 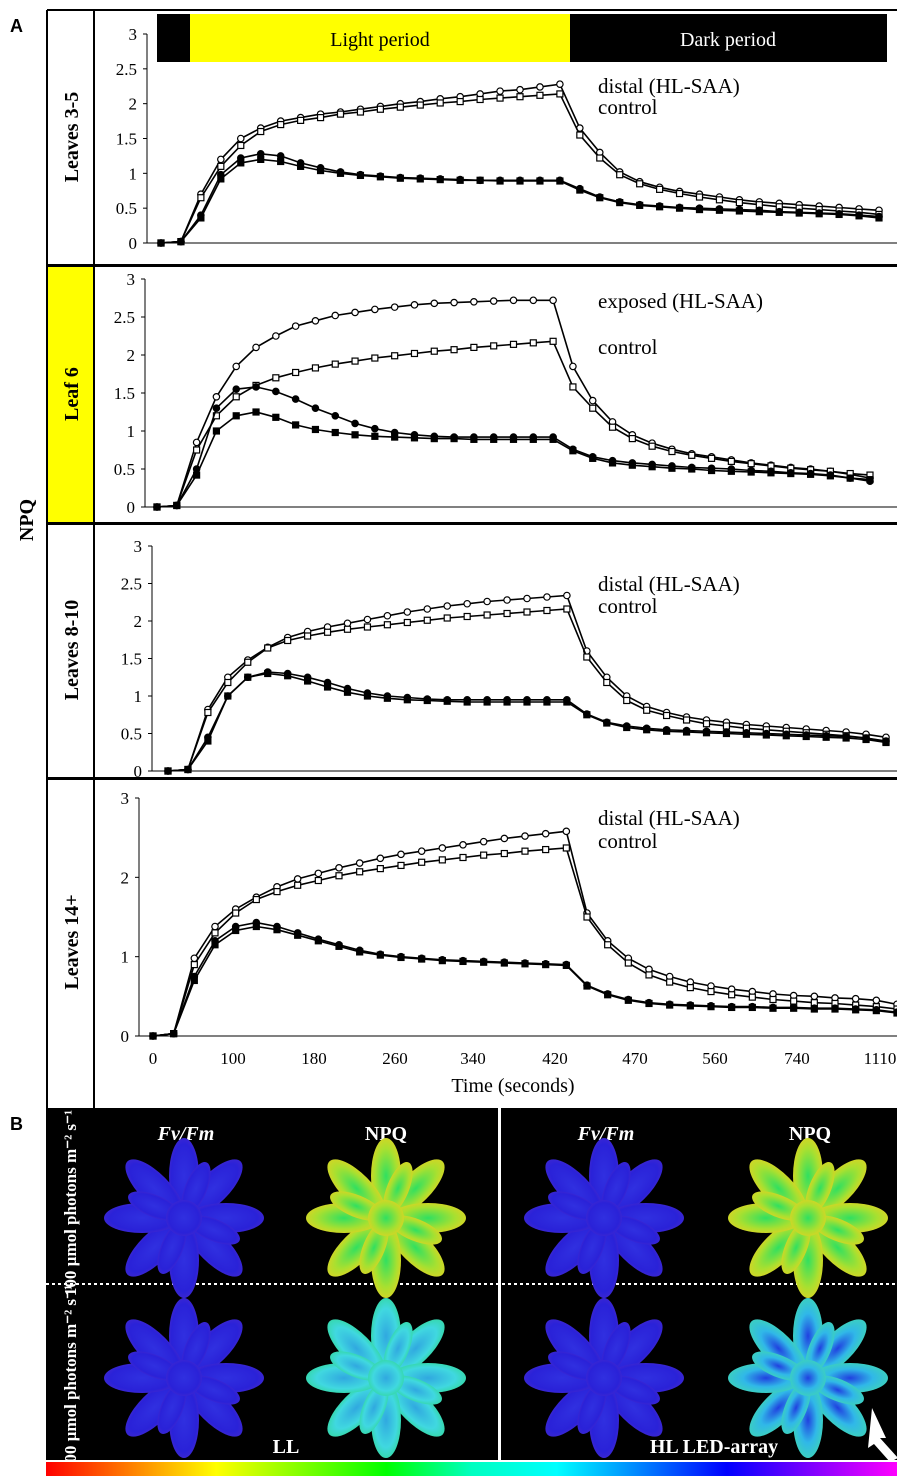 I want to click on x-tick-label: 420, so click(x=555, y=1058).